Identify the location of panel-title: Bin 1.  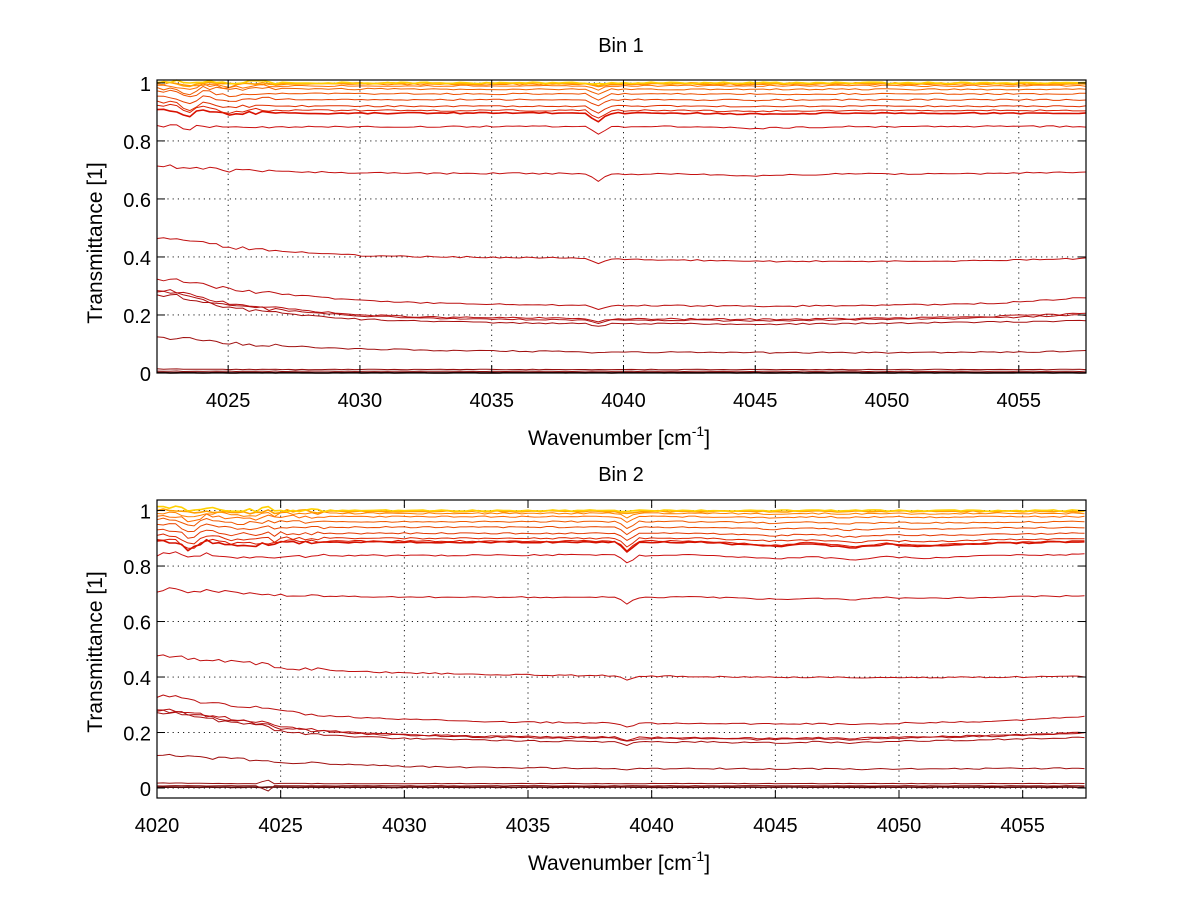
(621, 46).